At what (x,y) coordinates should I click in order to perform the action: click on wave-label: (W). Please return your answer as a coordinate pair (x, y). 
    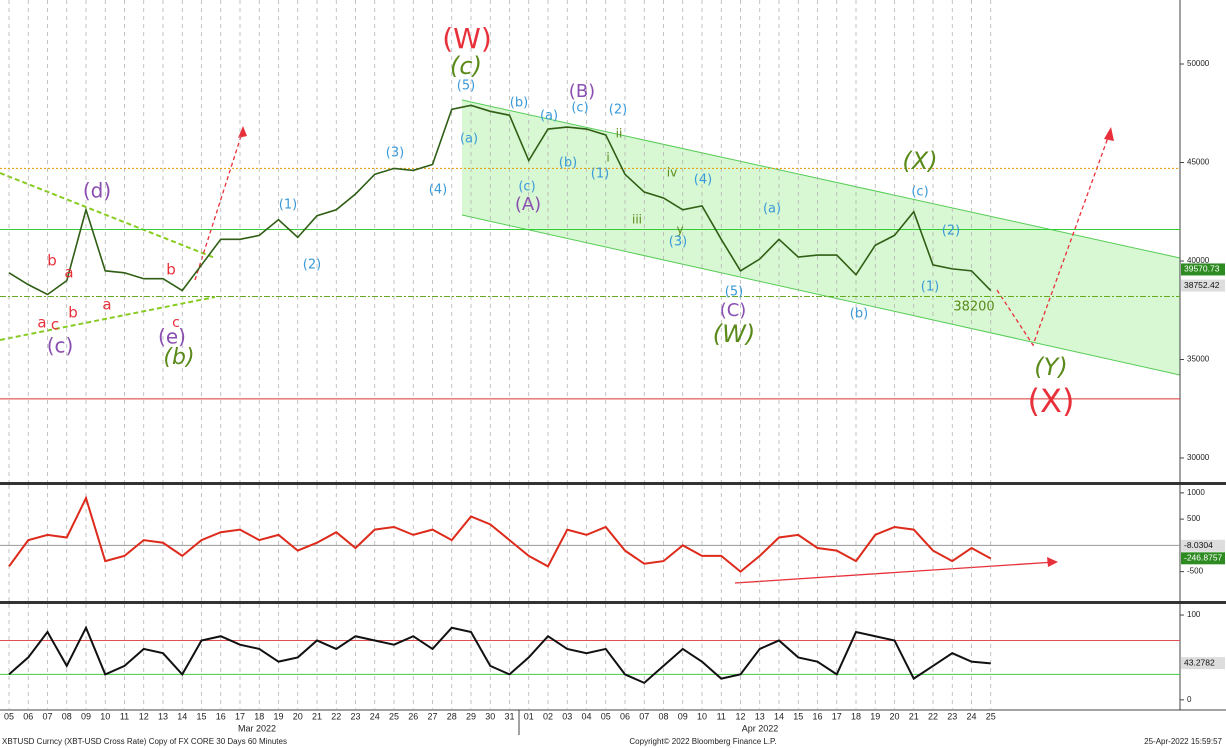
    Looking at the image, I should click on (734, 334).